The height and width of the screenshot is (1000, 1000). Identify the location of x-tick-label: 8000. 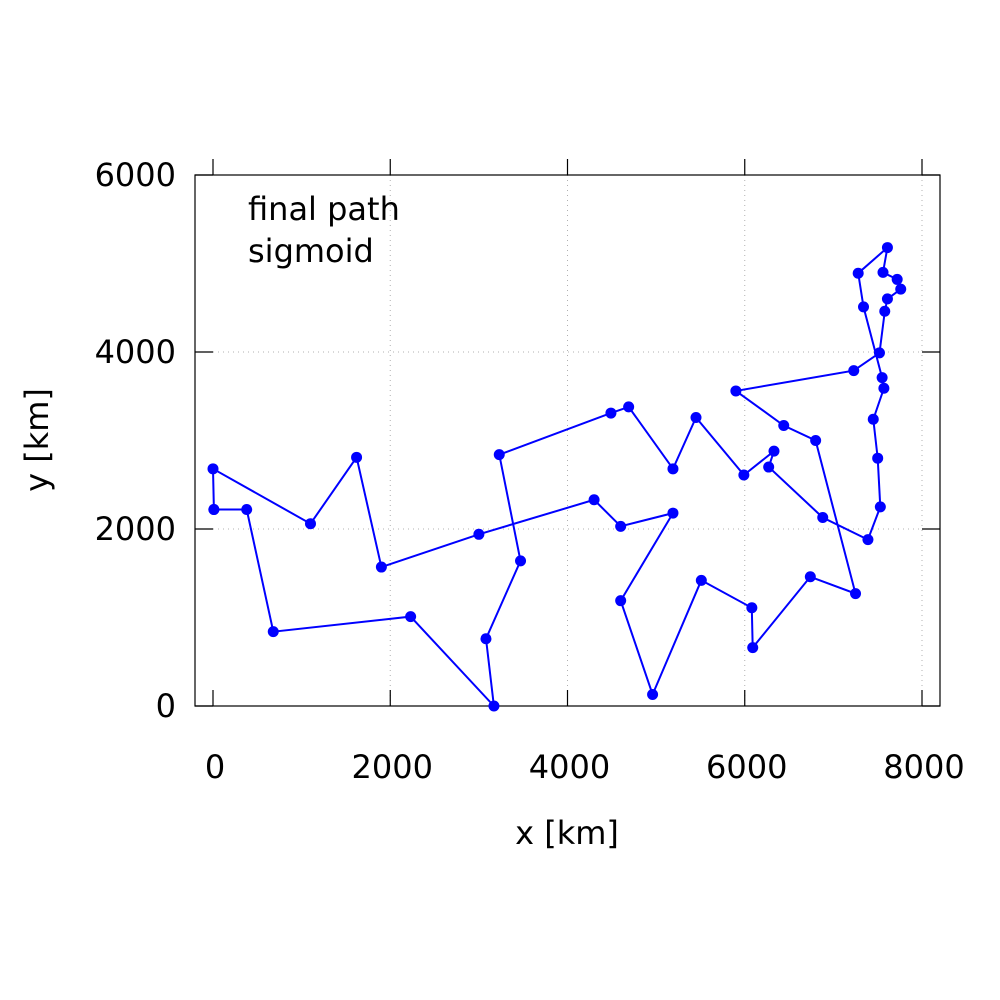
(923, 767).